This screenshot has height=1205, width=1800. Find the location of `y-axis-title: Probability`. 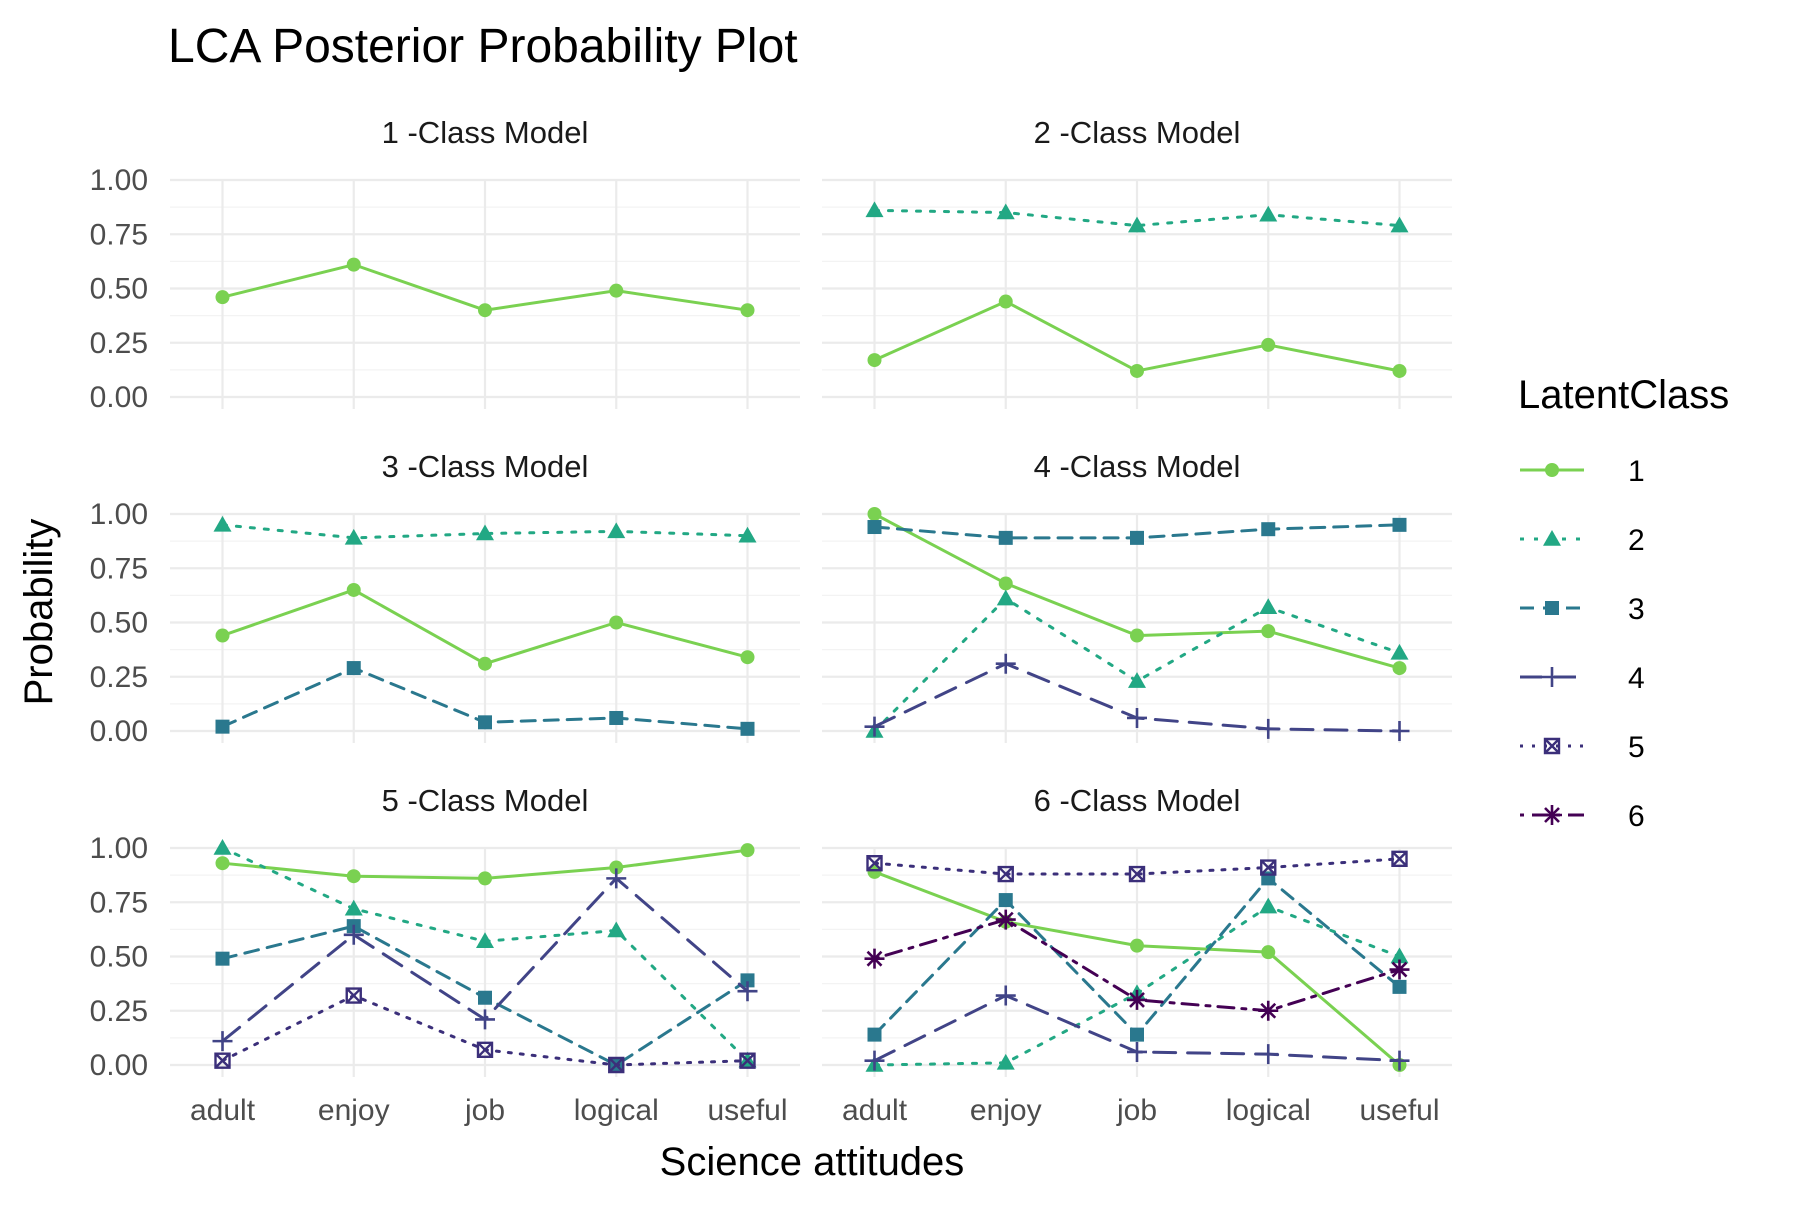

y-axis-title: Probability is located at coordinates (39, 612).